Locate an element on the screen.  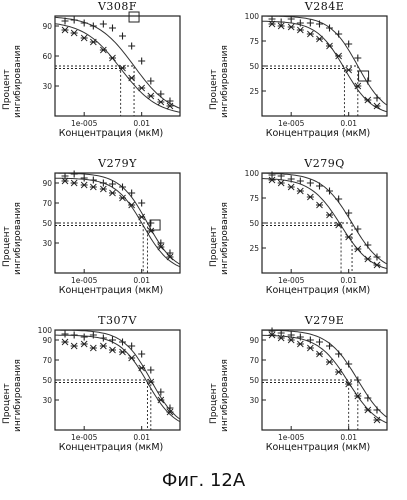
chart-plot: 30 50 70 90 1e-005 0.01 is located at coordinates (111, 227).